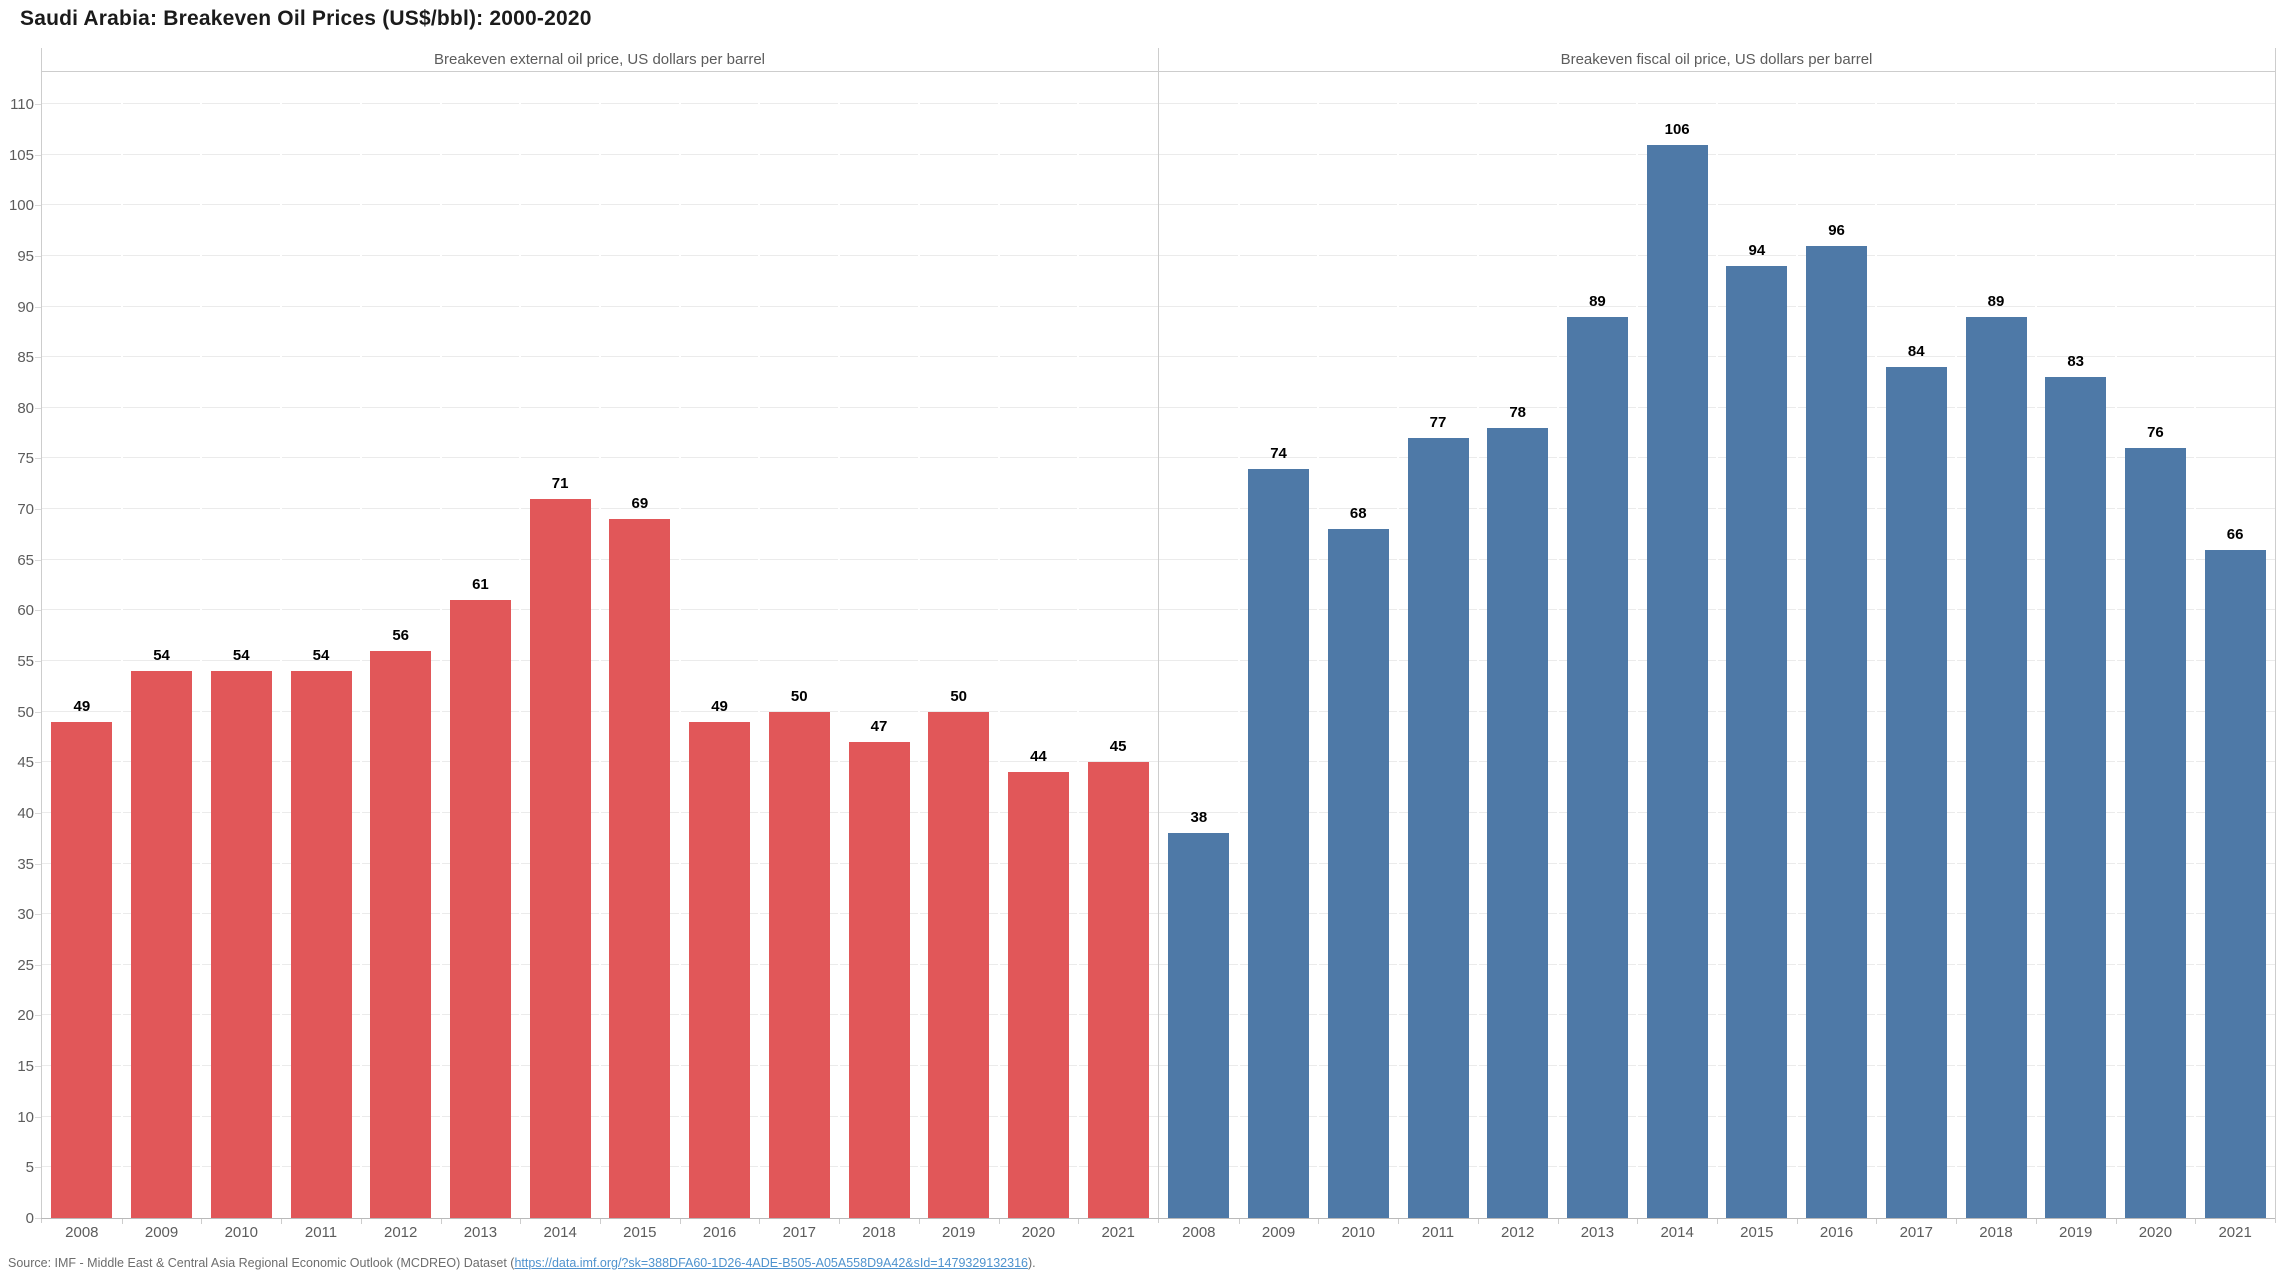 This screenshot has width=2287, height=1282. Describe the element at coordinates (1518, 823) in the screenshot. I see `bar-fiscal-2012` at that location.